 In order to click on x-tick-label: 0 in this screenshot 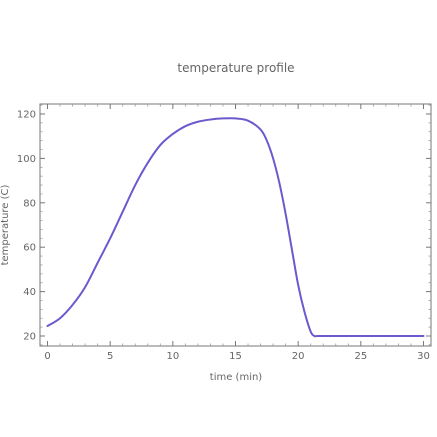, I will do `click(47, 356)`.